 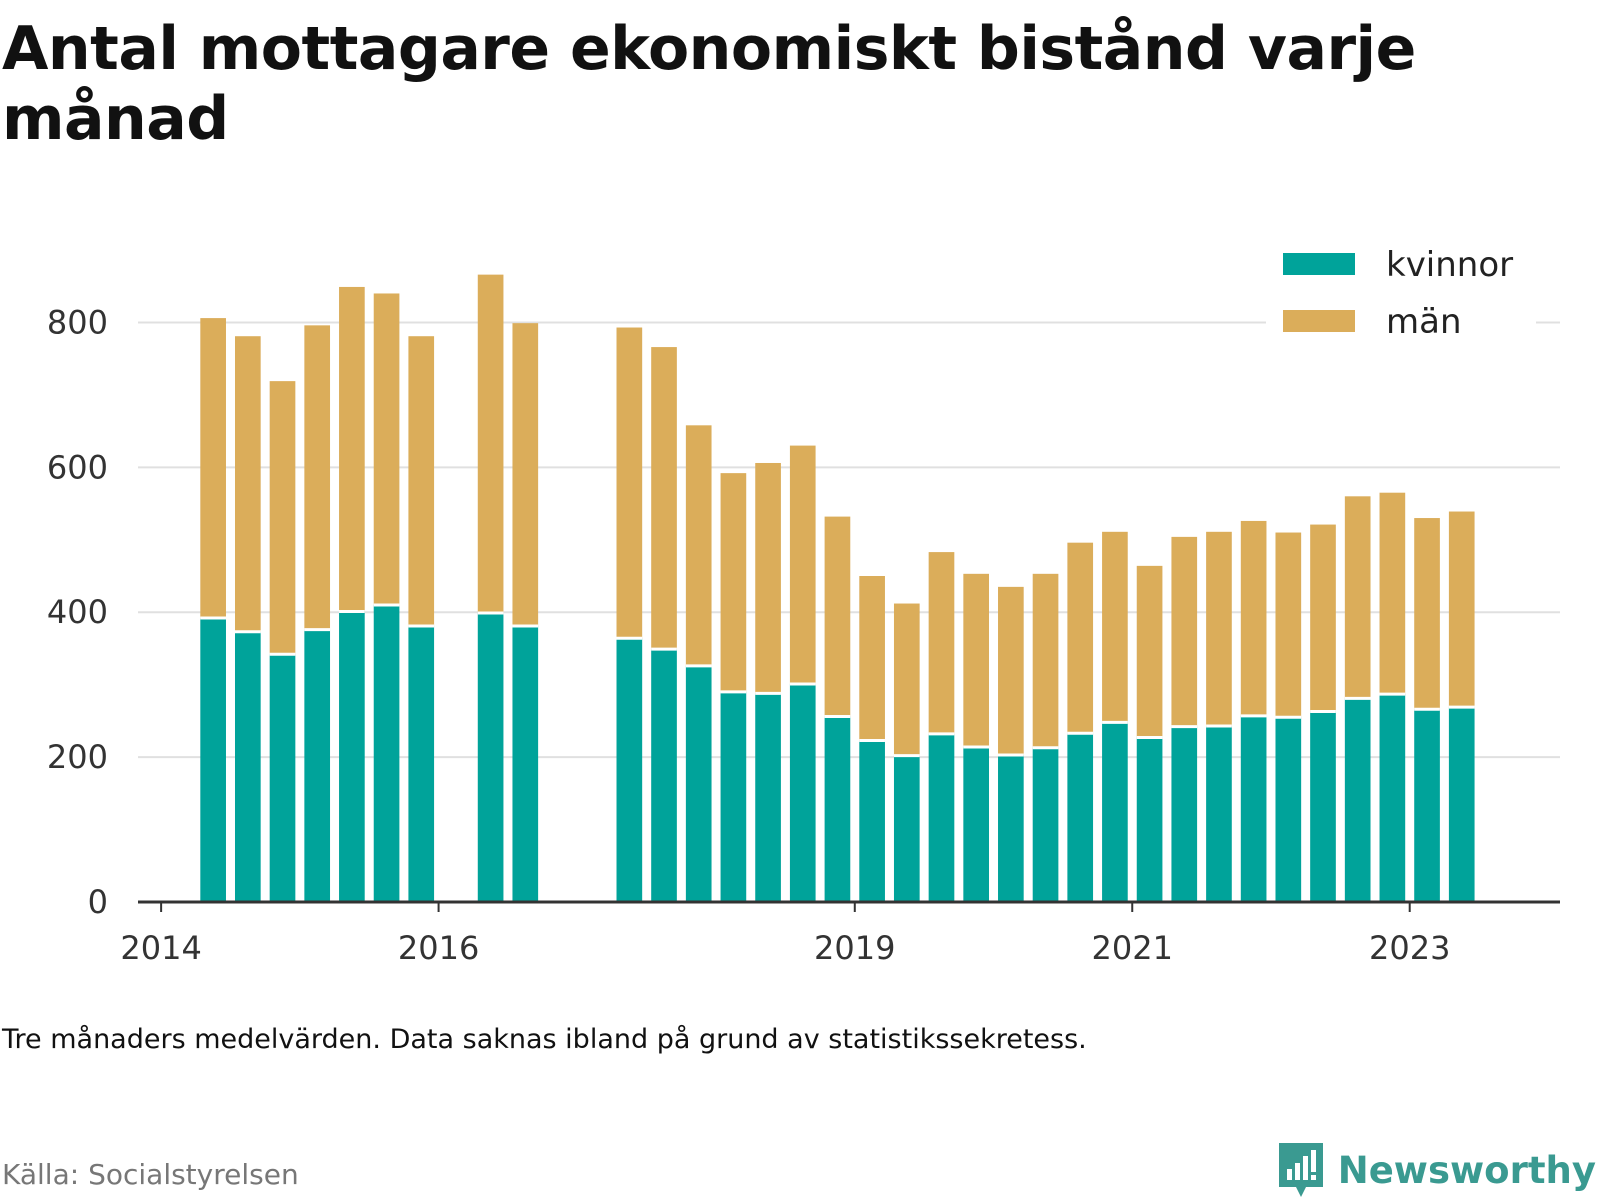 I want to click on source-text: Källa: Socialstyrelsen, so click(x=150, y=1174).